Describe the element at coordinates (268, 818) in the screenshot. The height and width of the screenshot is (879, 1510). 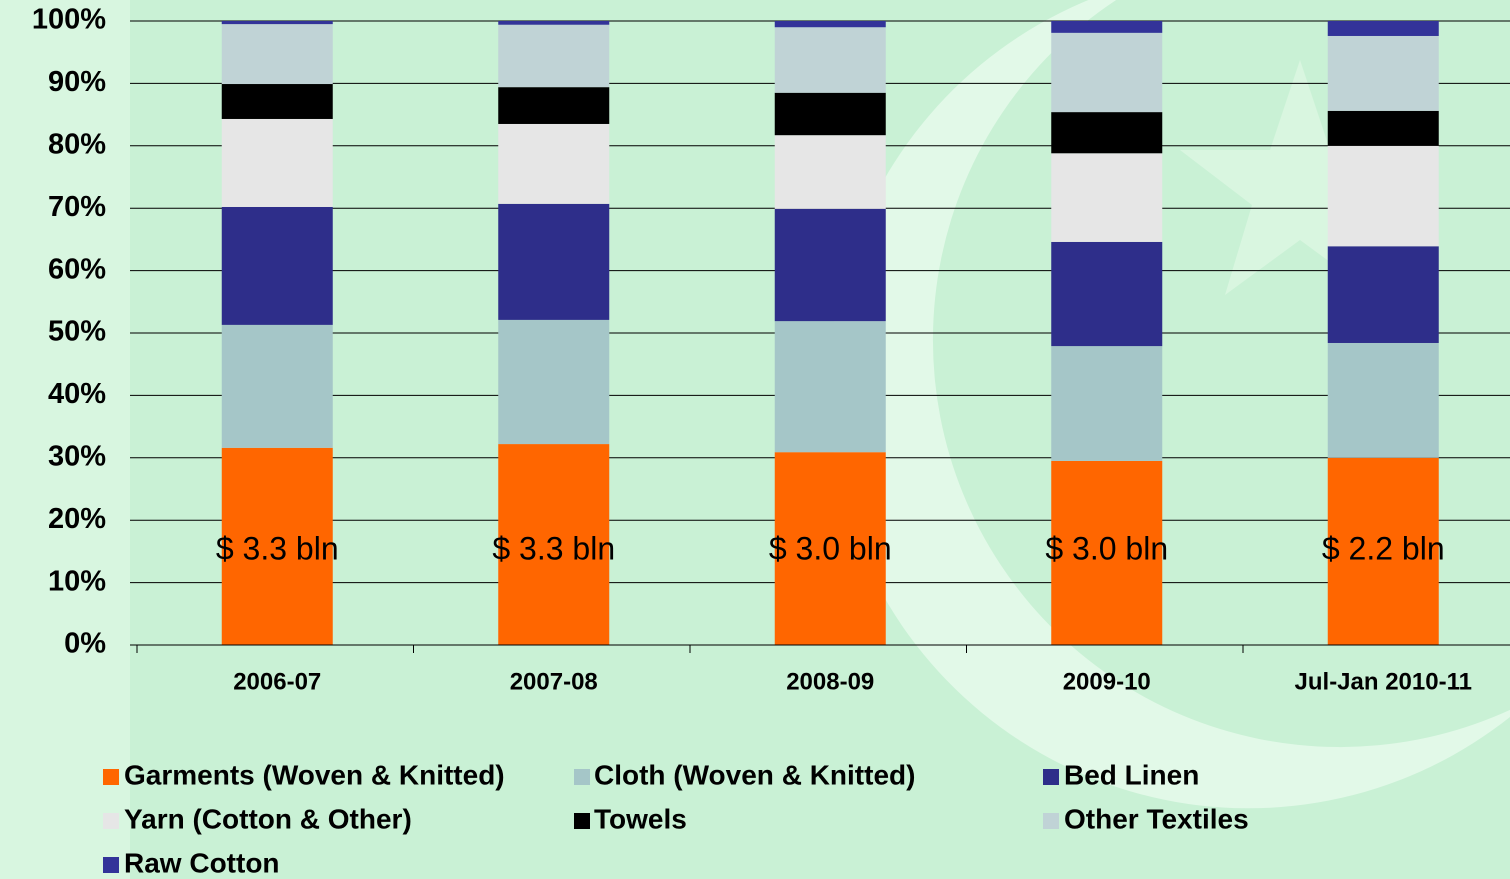
I see `legend-label: Yarn (Cotton & Other)` at that location.